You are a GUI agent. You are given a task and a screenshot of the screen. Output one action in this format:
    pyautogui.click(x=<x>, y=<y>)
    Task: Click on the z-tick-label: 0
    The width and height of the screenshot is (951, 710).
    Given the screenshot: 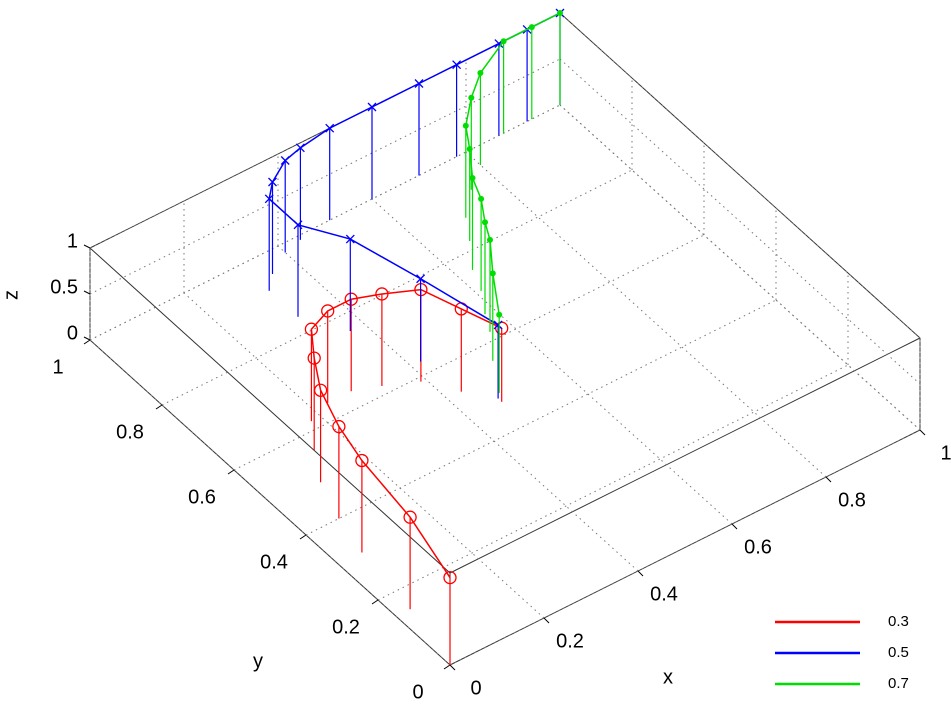 What is the action you would take?
    pyautogui.click(x=72, y=333)
    